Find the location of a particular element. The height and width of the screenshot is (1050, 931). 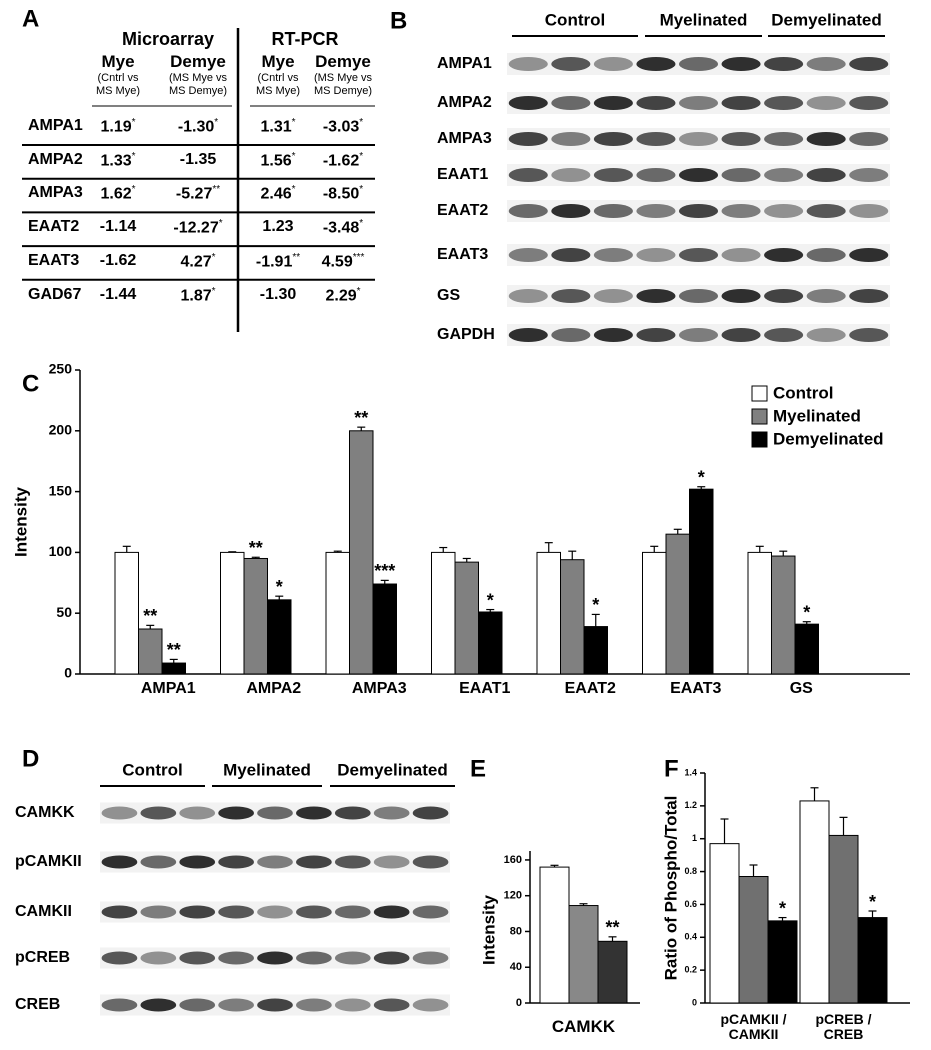

row-label: pCAMKII is located at coordinates (48, 861).